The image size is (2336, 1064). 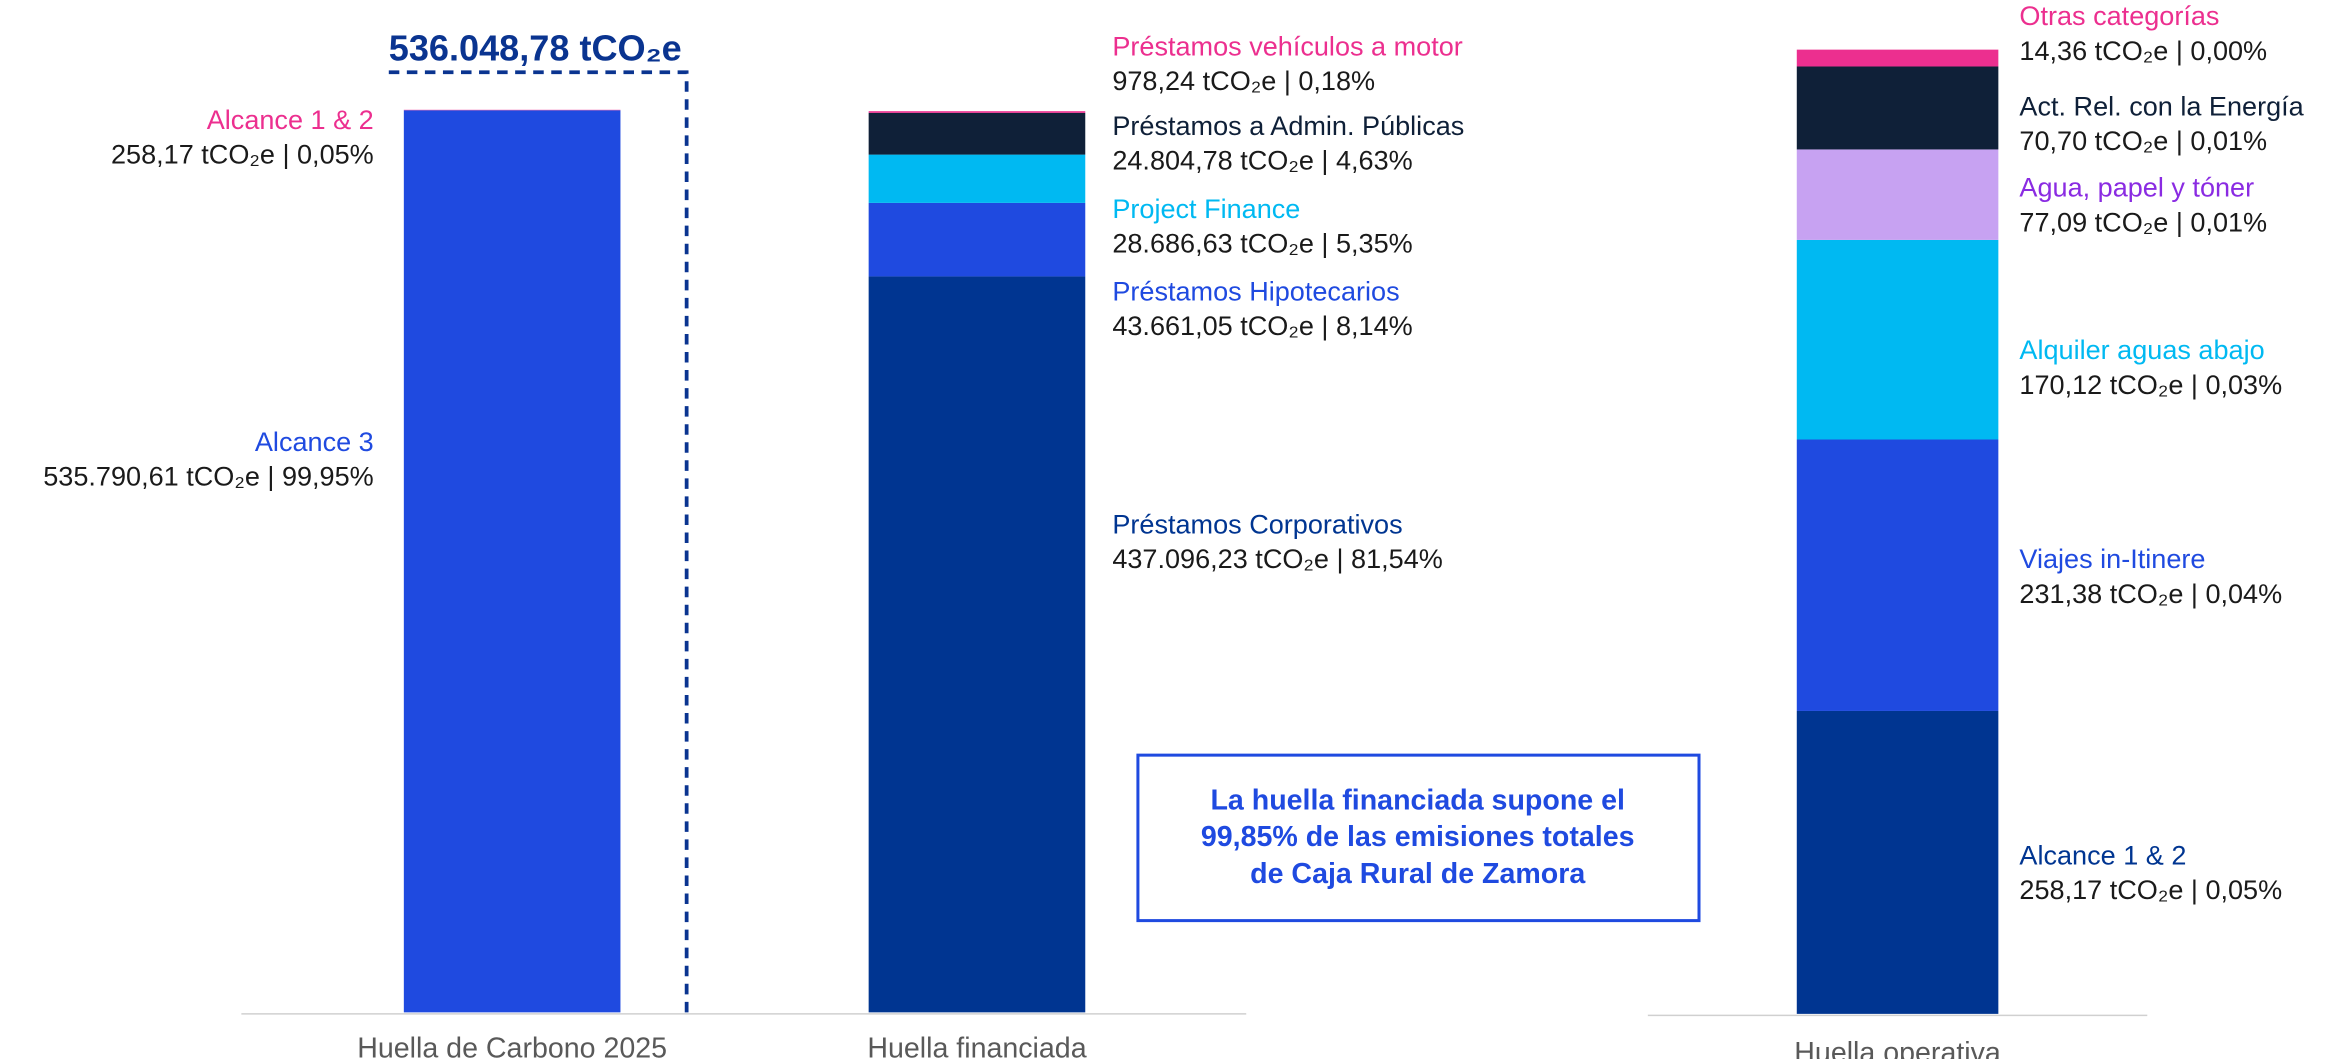 What do you see at coordinates (208, 476) in the screenshot?
I see `segment-value: 535.790,61 tCO₂e | 99,95%` at bounding box center [208, 476].